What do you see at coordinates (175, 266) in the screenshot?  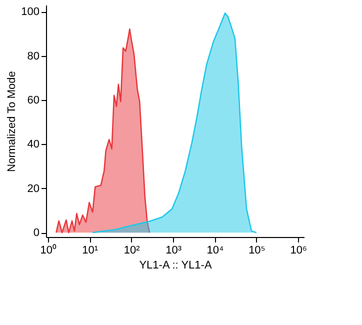 I see `x-axis-title: YL1-A :: YL1-A` at bounding box center [175, 266].